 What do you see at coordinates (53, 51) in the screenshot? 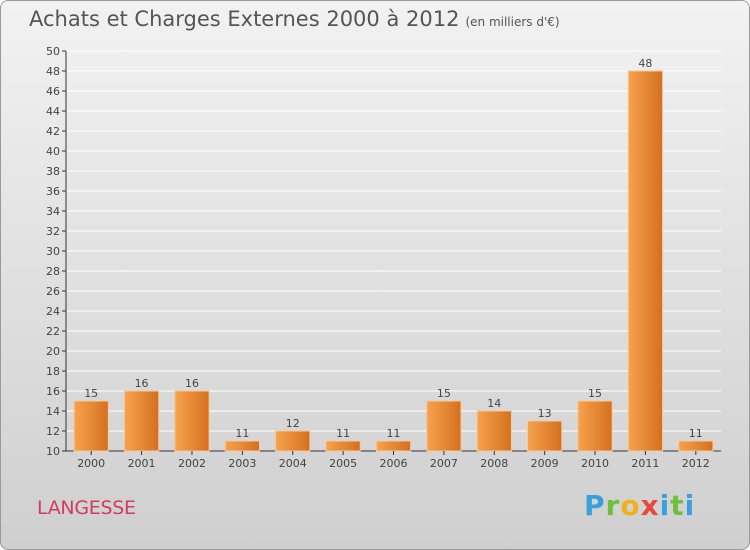
I see `y-tick-label: 50` at bounding box center [53, 51].